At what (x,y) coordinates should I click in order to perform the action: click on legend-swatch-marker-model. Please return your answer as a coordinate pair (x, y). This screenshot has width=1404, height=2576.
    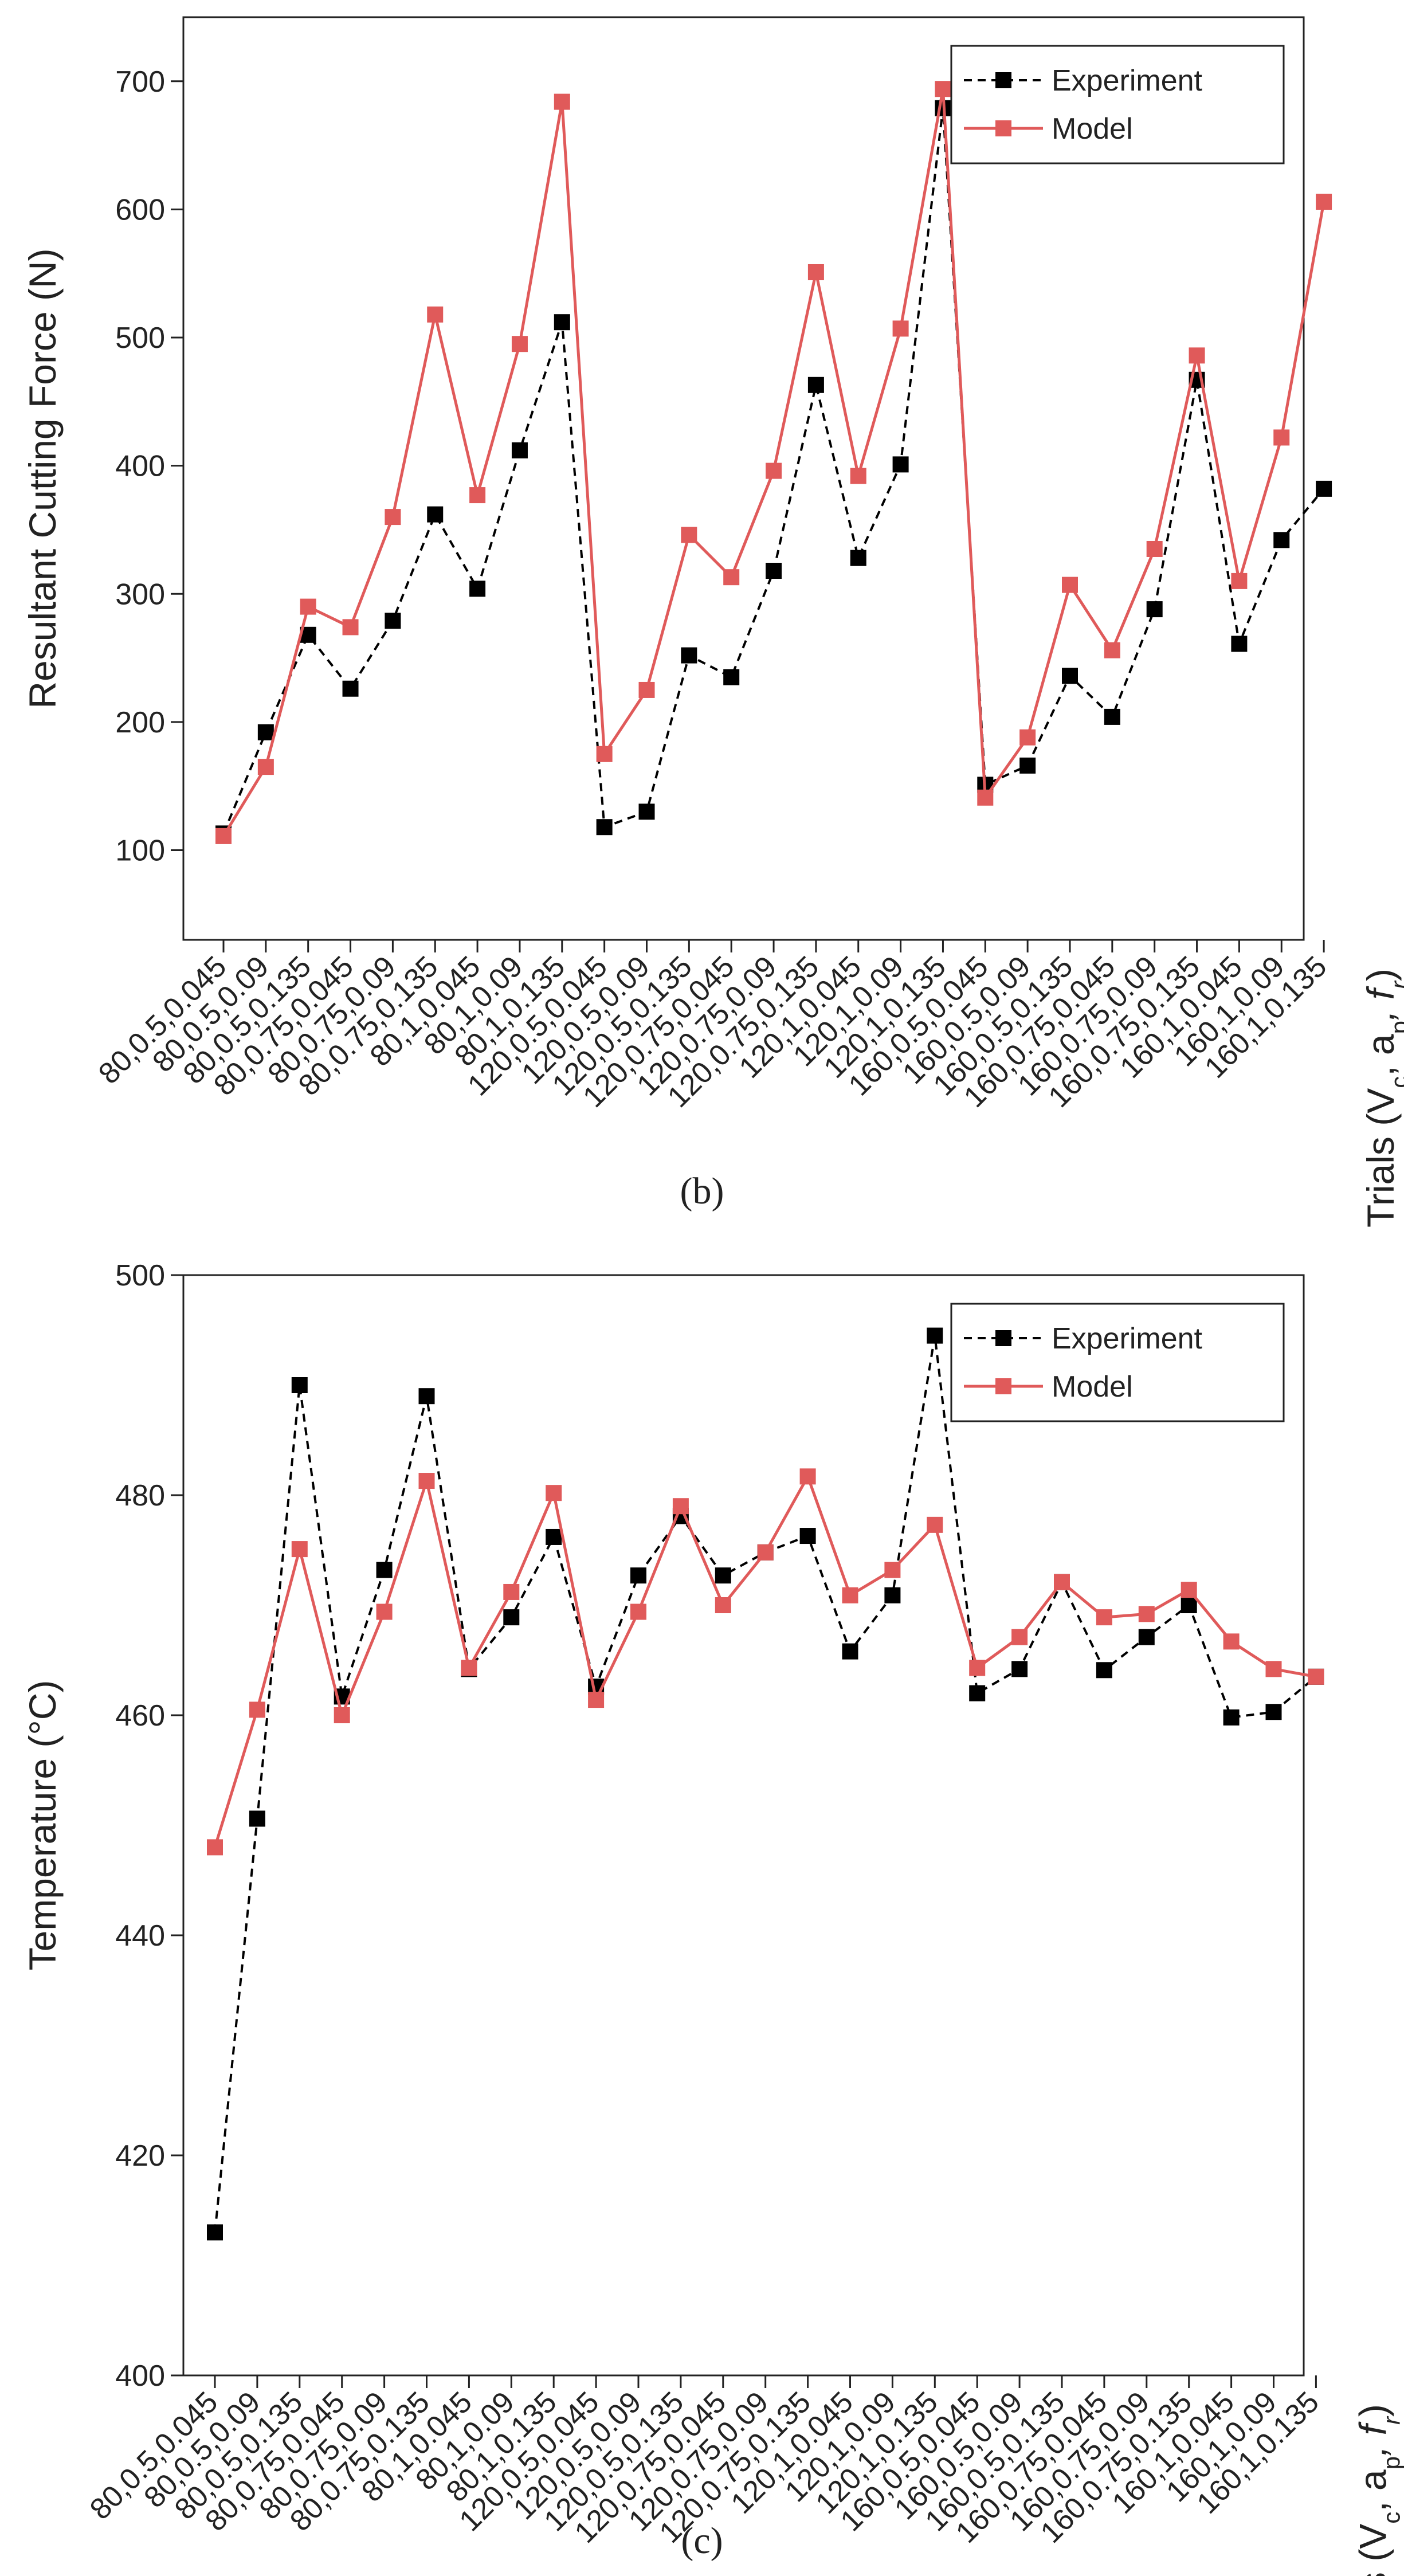
    Looking at the image, I should click on (1003, 1386).